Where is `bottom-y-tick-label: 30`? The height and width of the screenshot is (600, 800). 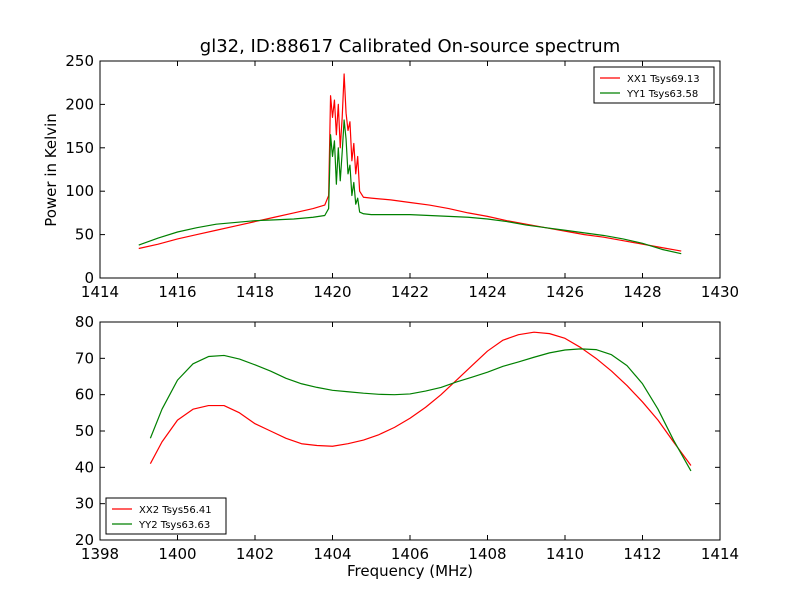
bottom-y-tick-label: 30 is located at coordinates (84, 504).